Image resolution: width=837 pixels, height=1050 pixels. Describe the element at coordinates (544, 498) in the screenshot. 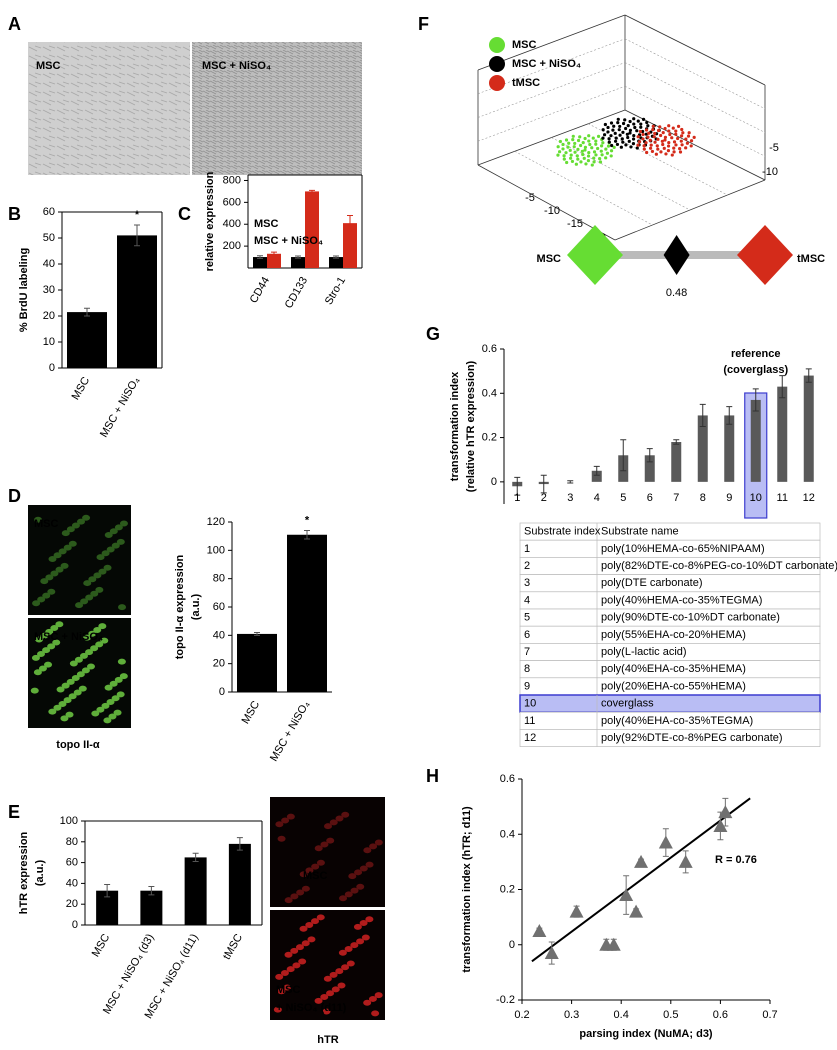

I see `x-tick-label: 2` at that location.